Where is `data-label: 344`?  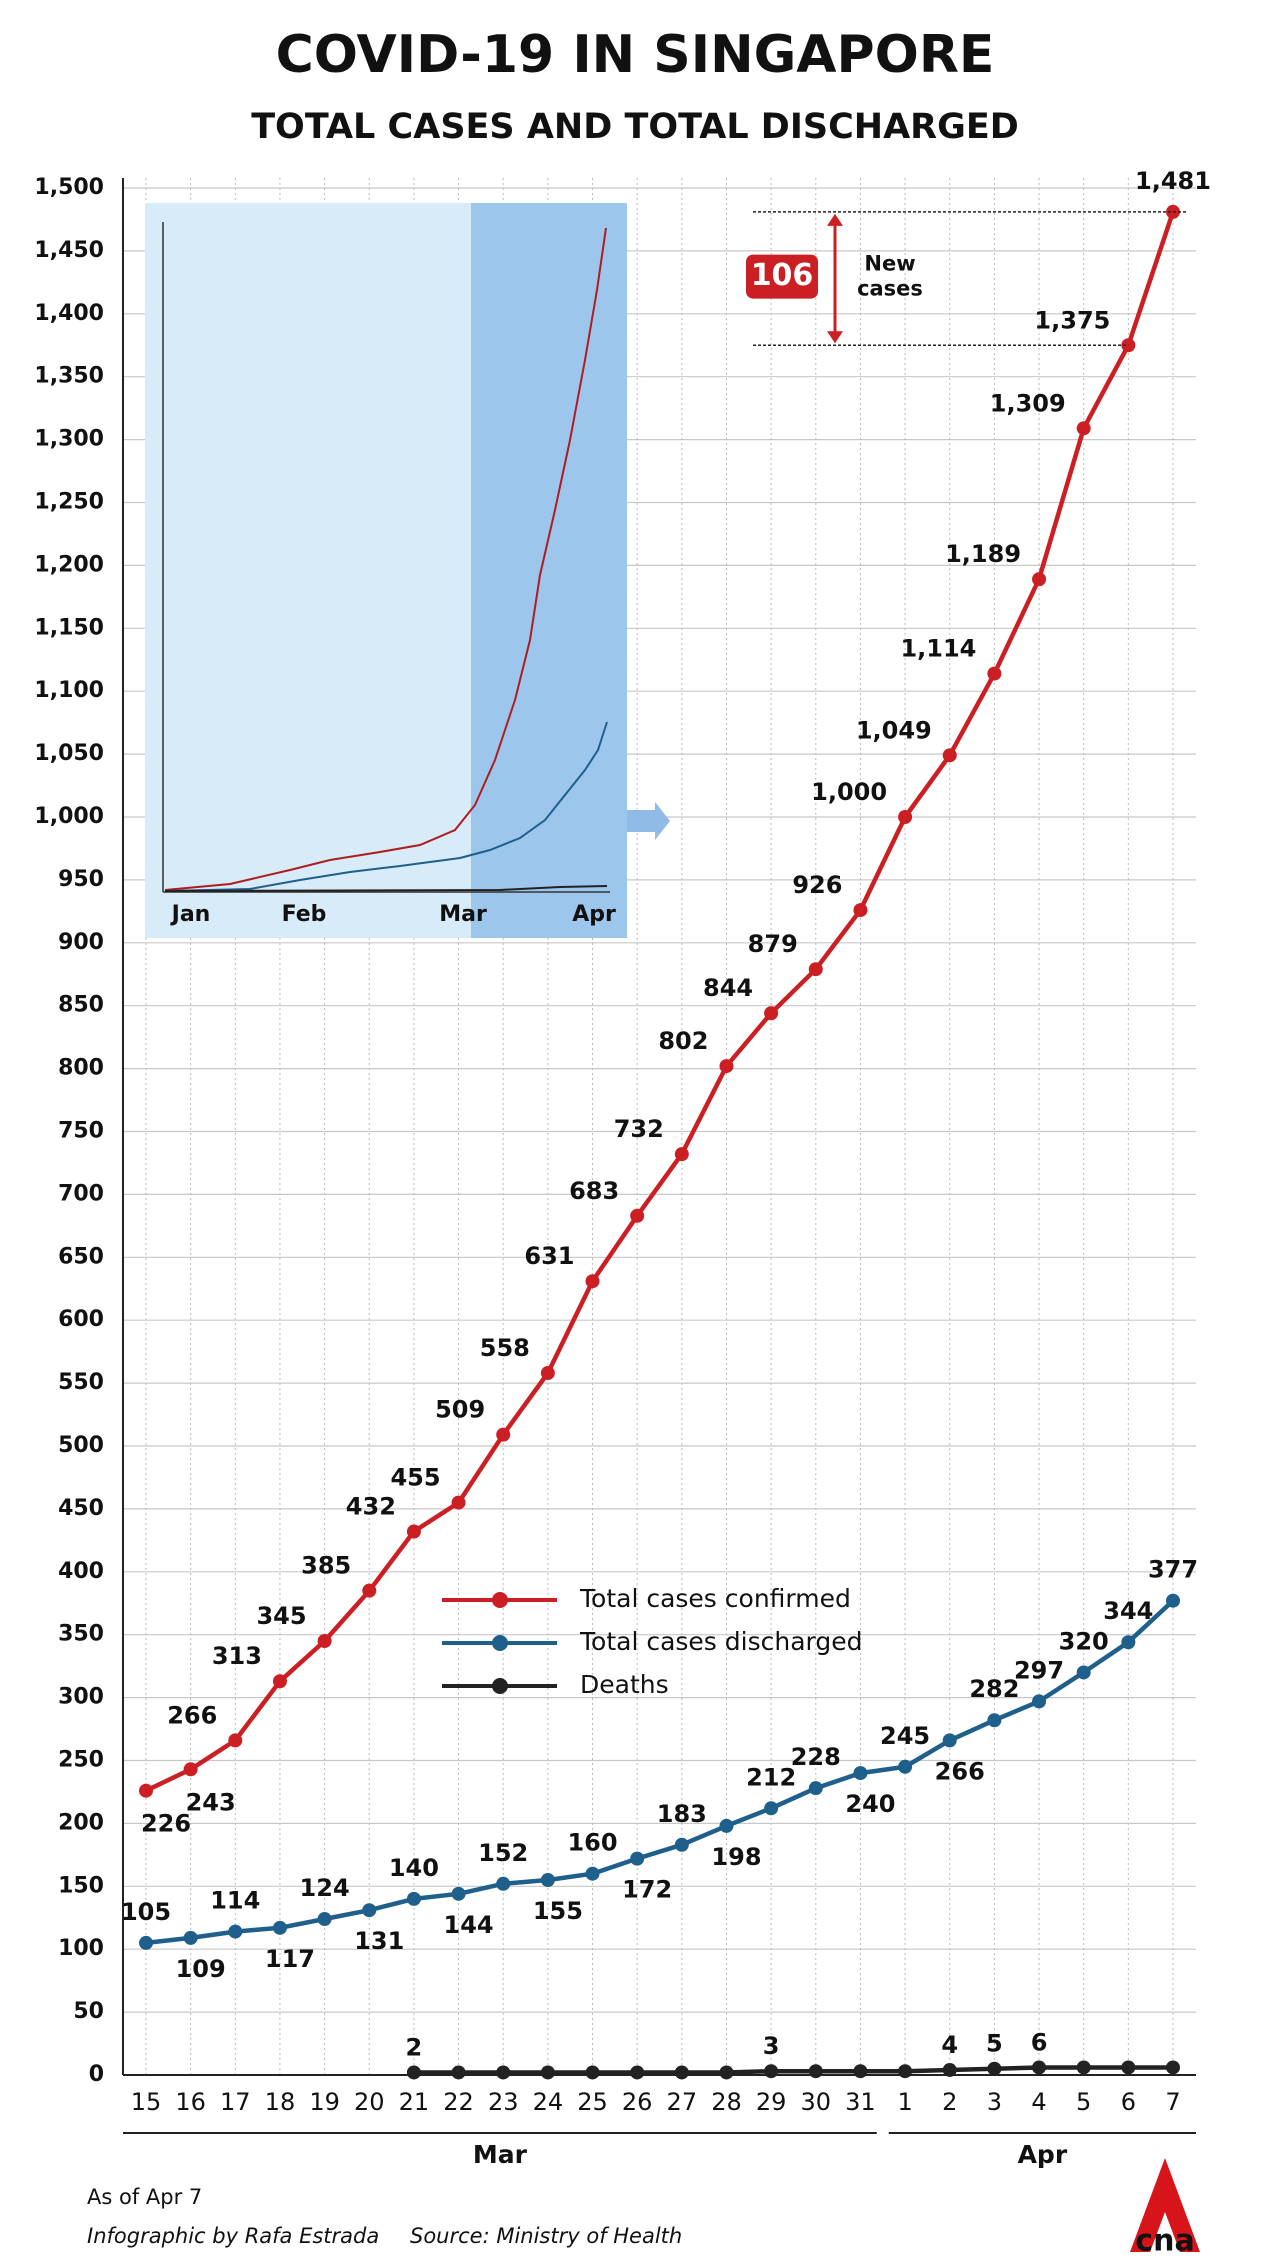
data-label: 344 is located at coordinates (1128, 1611).